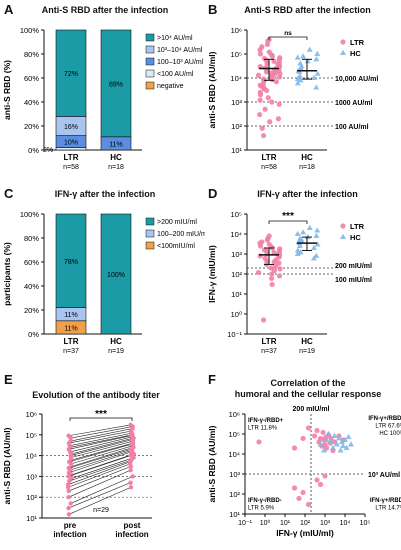 This screenshot has width=401, height=550. I want to click on threshold-hline-label: 10³ AU/ml, so click(384, 475).